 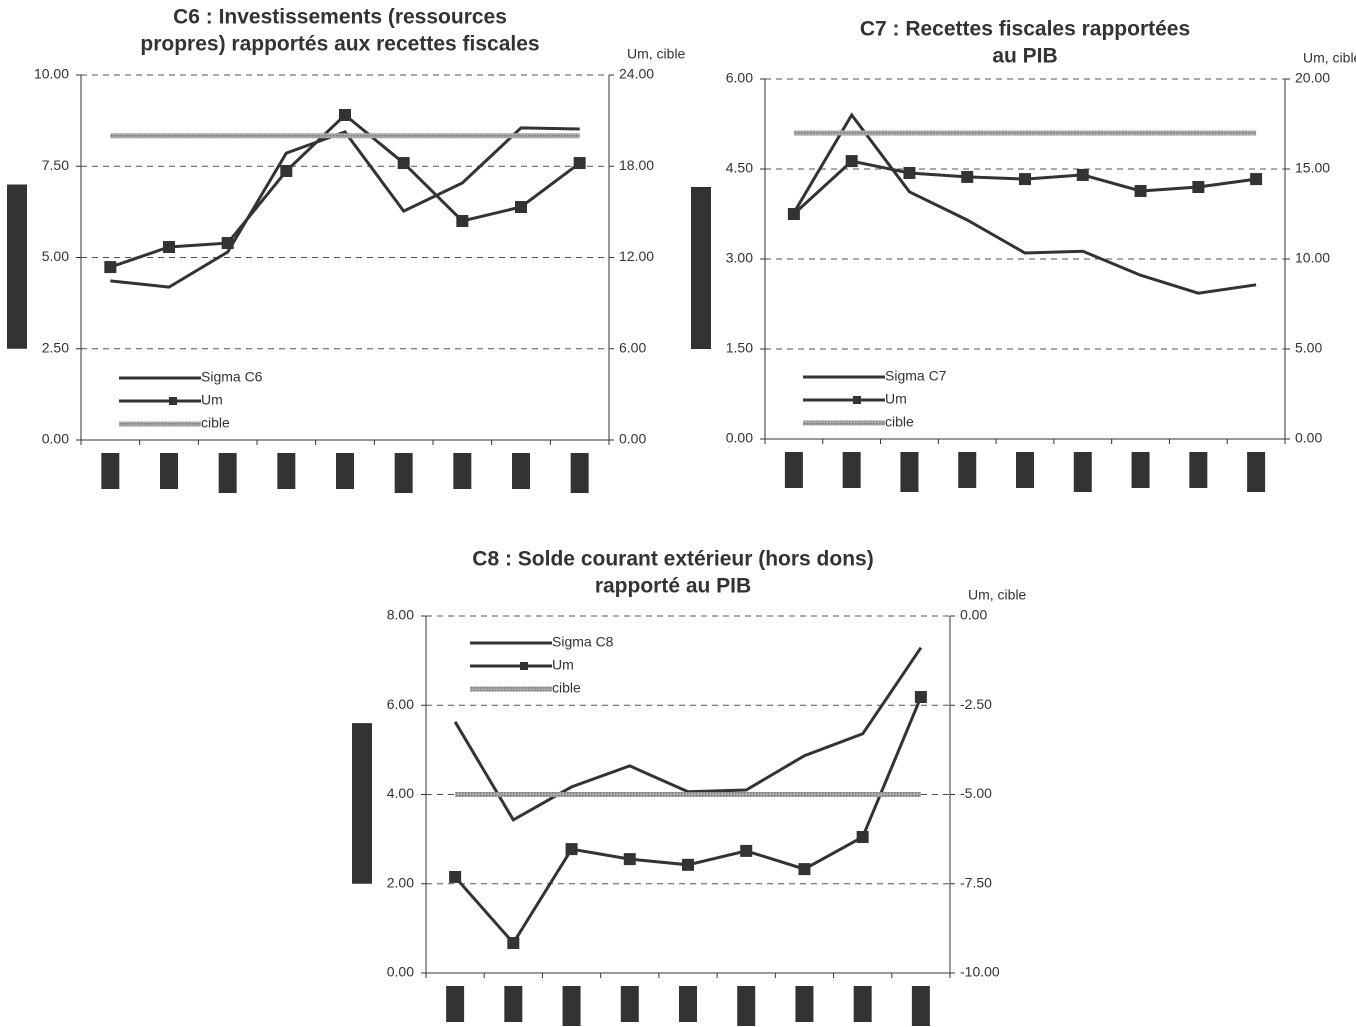 What do you see at coordinates (1024, 56) in the screenshot?
I see `chart-title: au PIB` at bounding box center [1024, 56].